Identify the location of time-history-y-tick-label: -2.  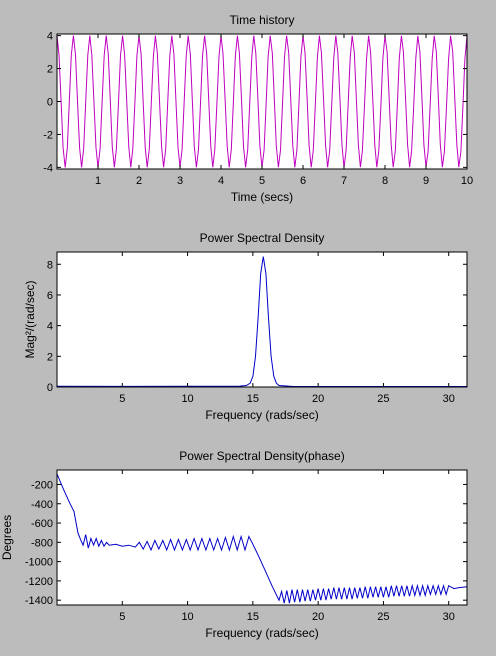
(48, 135).